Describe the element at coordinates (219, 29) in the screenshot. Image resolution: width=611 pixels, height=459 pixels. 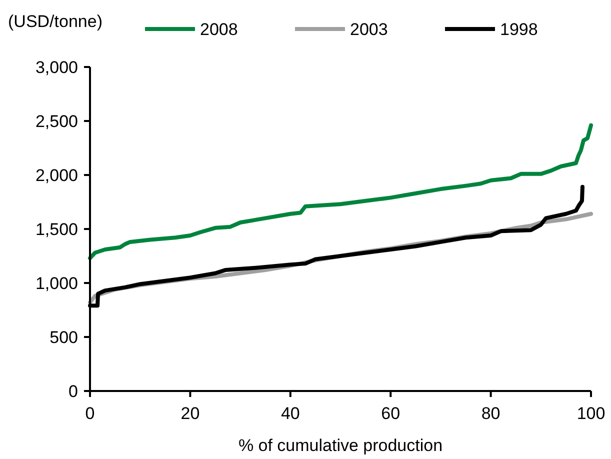
I see `legend-label: 2008` at that location.